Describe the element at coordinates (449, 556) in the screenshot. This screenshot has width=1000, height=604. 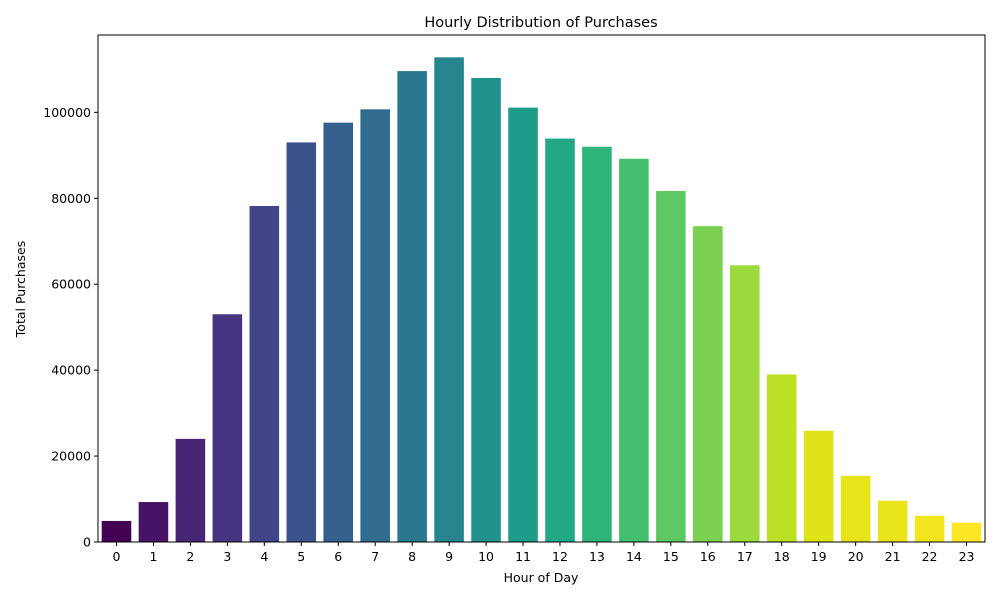
I see `x-tick-label: 9` at that location.